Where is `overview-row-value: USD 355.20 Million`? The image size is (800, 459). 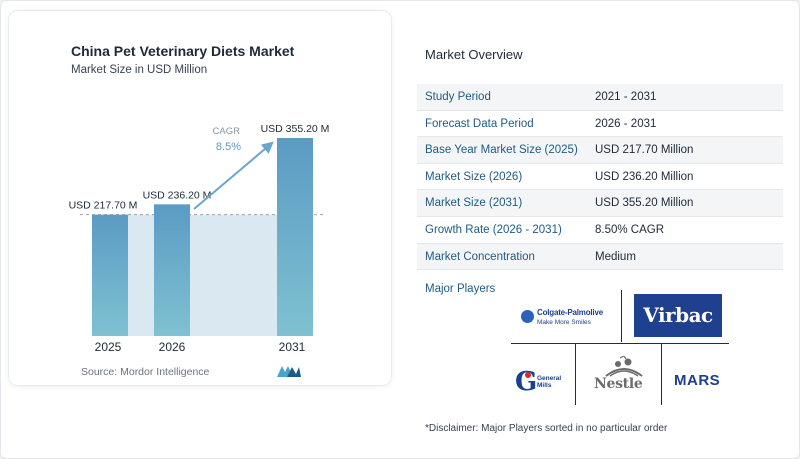 overview-row-value: USD 355.20 Million is located at coordinates (644, 203).